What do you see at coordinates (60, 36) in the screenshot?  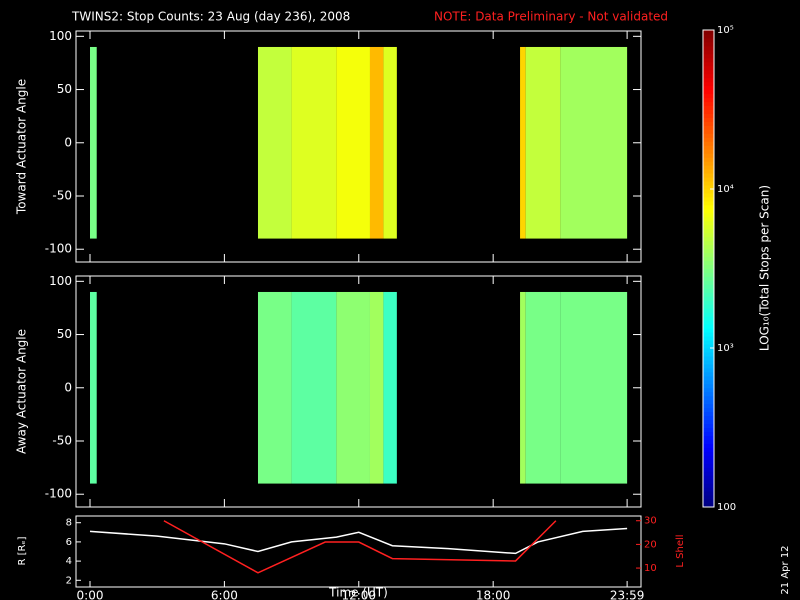 I see `y-tick-label: 100` at bounding box center [60, 36].